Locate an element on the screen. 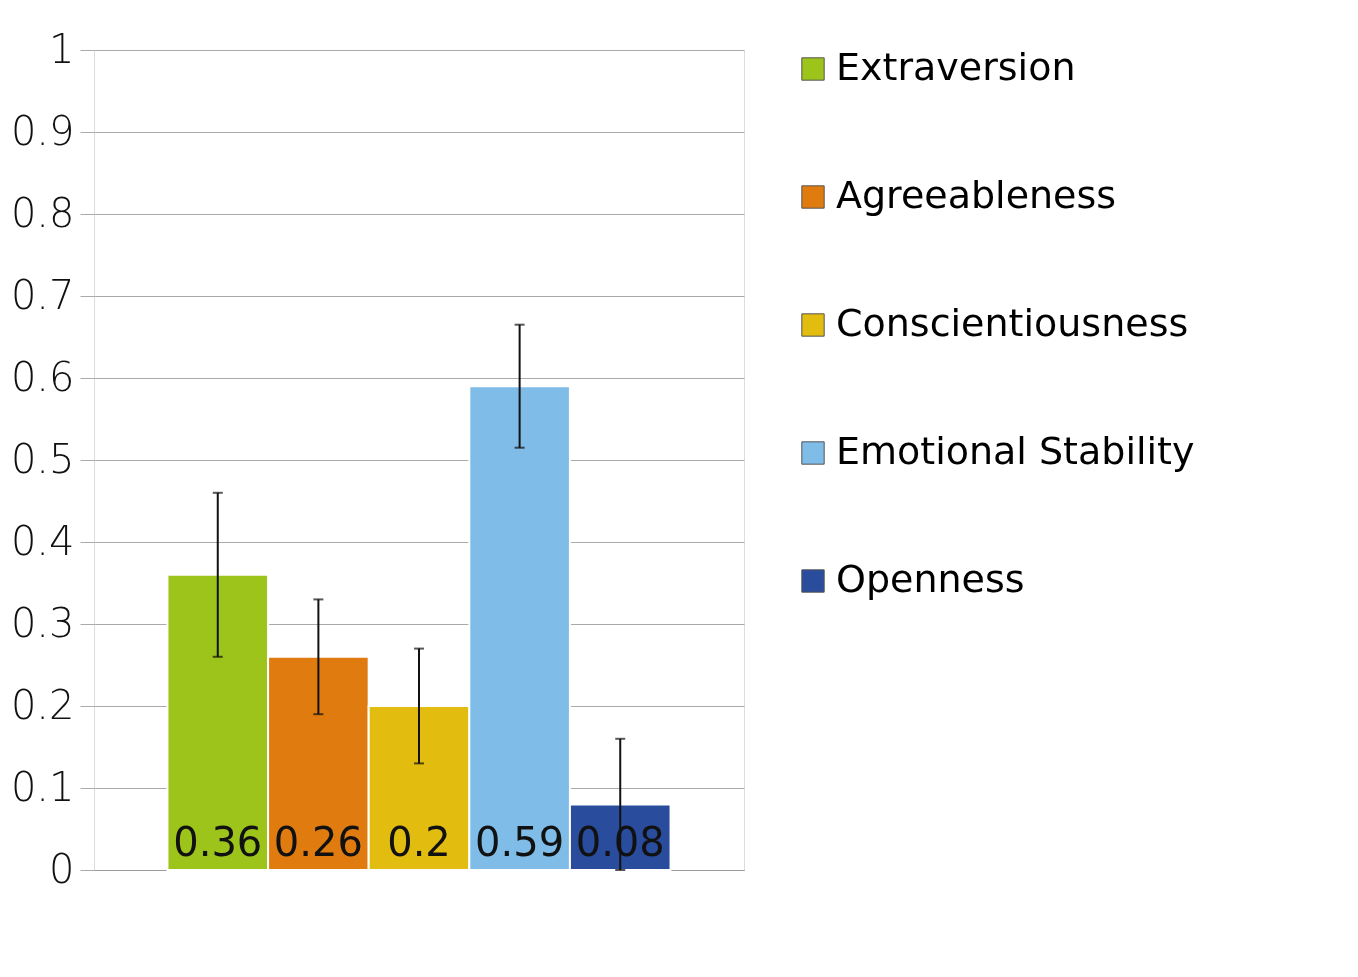 Image resolution: width=1358 pixels, height=977 pixels. data-label: 0.26 is located at coordinates (318, 842).